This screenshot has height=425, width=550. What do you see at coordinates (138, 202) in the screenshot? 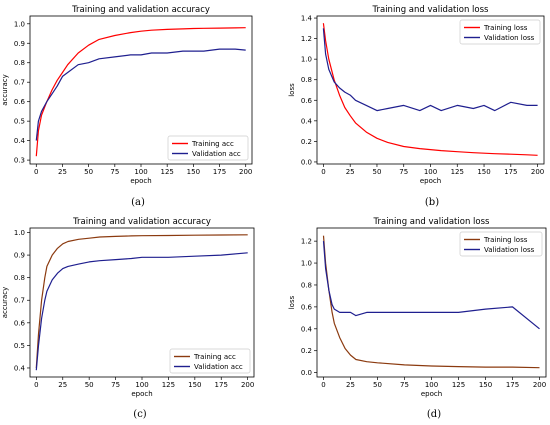
I see `caption-a: (a)` at bounding box center [138, 202].